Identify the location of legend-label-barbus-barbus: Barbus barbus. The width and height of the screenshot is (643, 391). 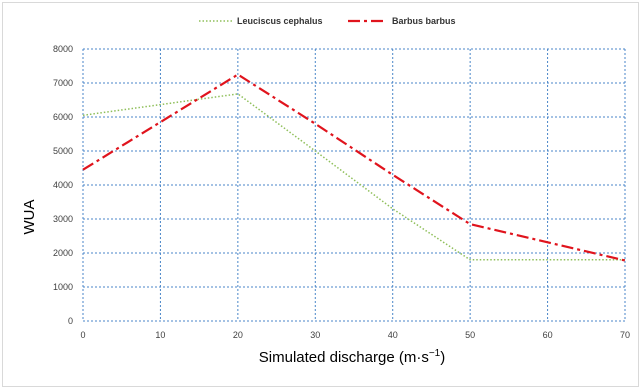
(424, 21).